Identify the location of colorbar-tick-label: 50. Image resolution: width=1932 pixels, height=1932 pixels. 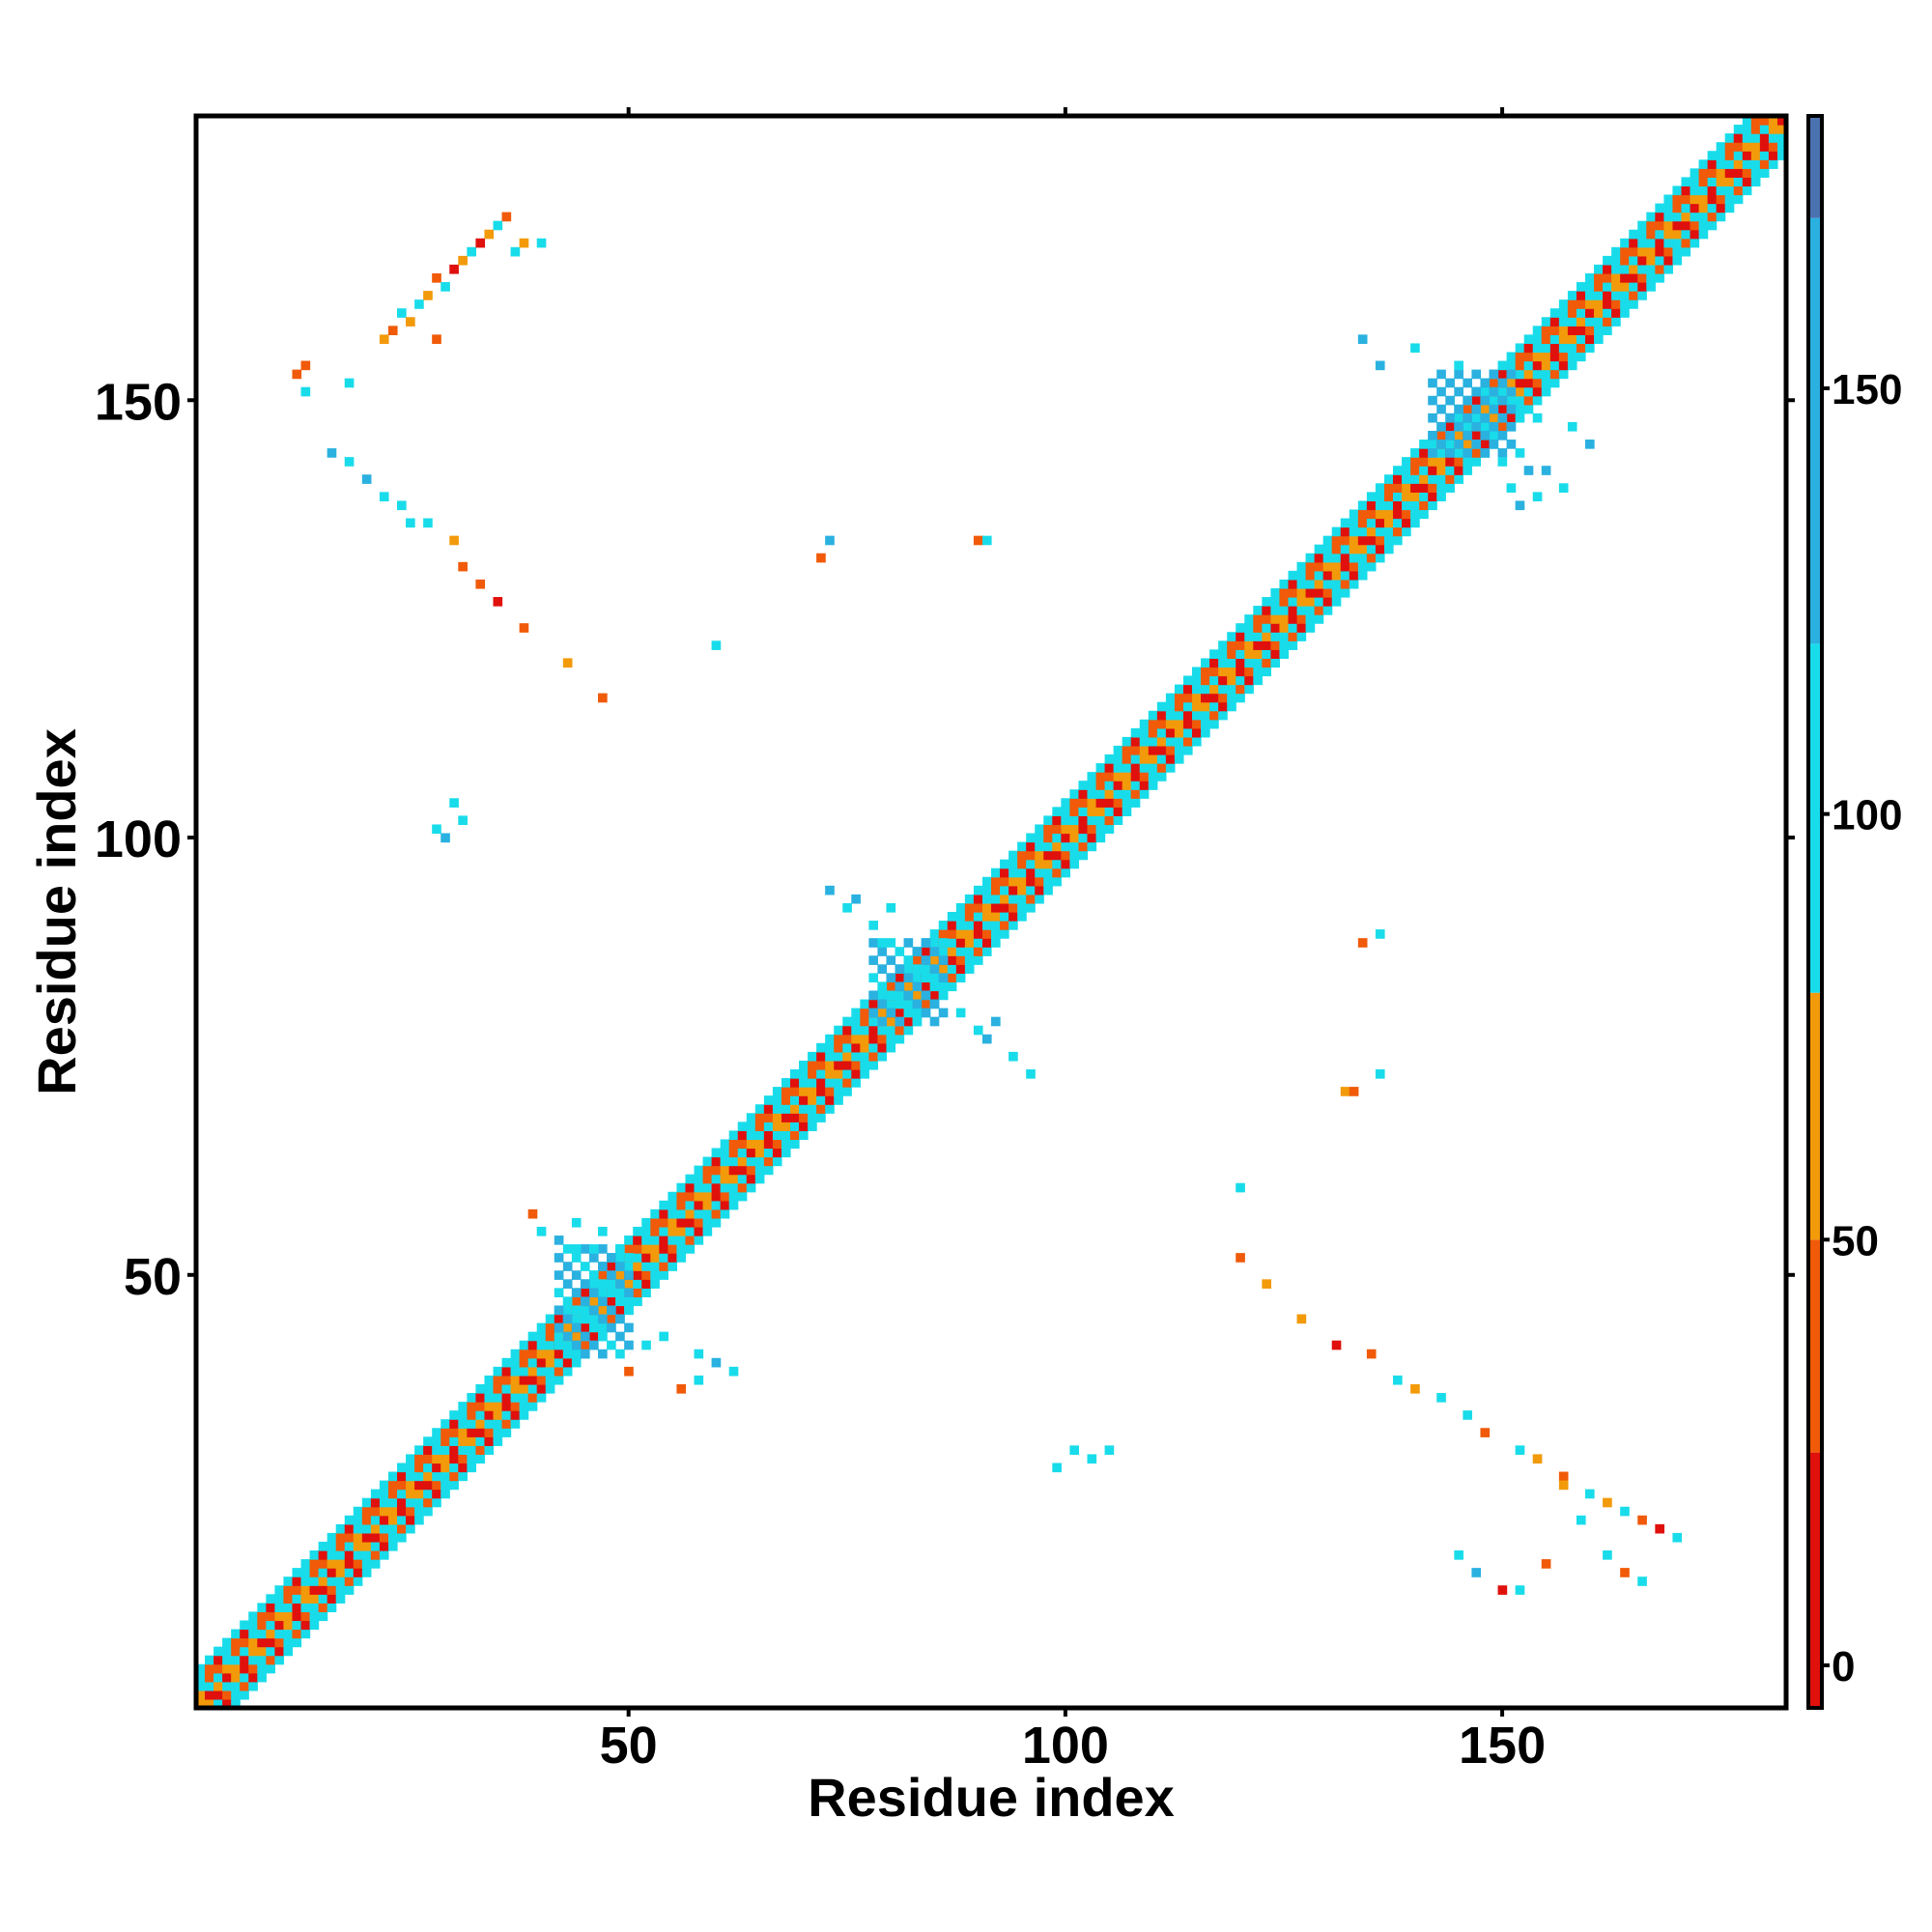
(1855, 1240).